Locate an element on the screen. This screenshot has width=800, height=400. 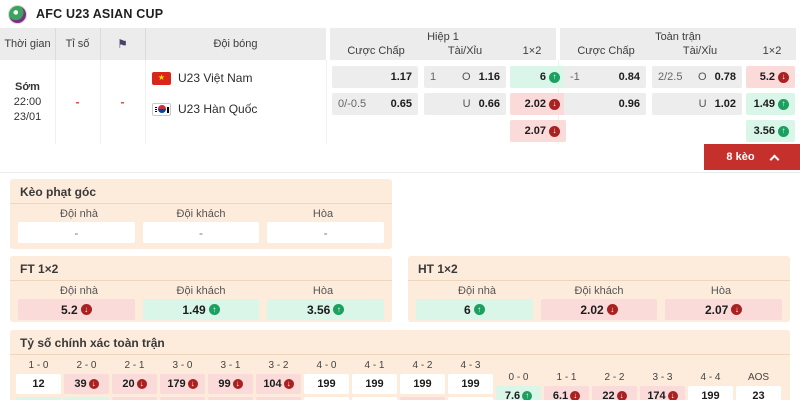
score-label: 3 - 3 is located at coordinates (662, 377).